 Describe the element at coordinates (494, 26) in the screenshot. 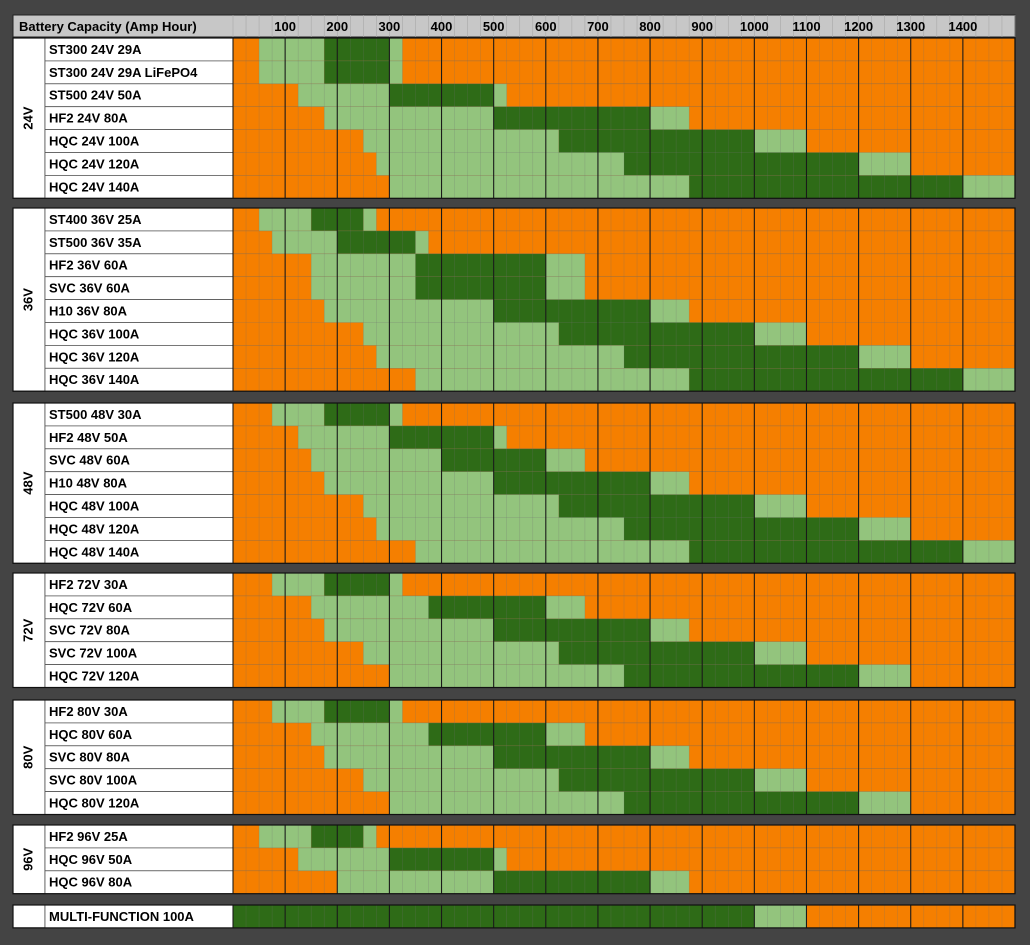

I see `x-tick-label: 500` at that location.